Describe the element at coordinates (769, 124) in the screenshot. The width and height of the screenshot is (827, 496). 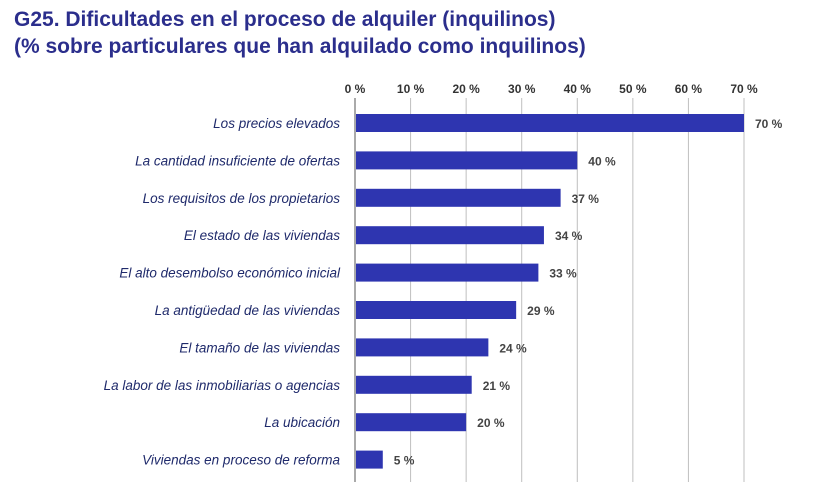
I see `data-label: 70 %` at that location.